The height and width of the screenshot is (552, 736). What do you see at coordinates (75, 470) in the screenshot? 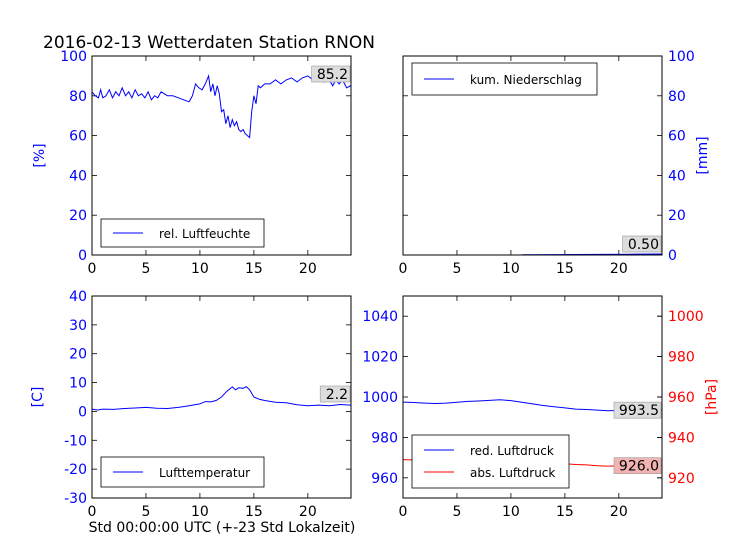
I see `y-tick-label: -20` at bounding box center [75, 470].